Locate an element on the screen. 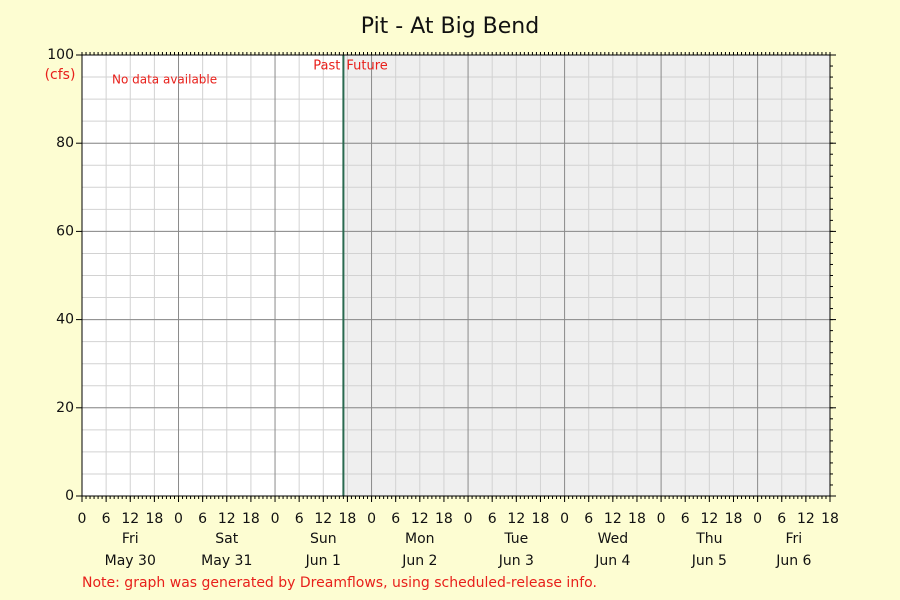 The width and height of the screenshot is (900, 600). y-tick-label: 100 is located at coordinates (60, 55).